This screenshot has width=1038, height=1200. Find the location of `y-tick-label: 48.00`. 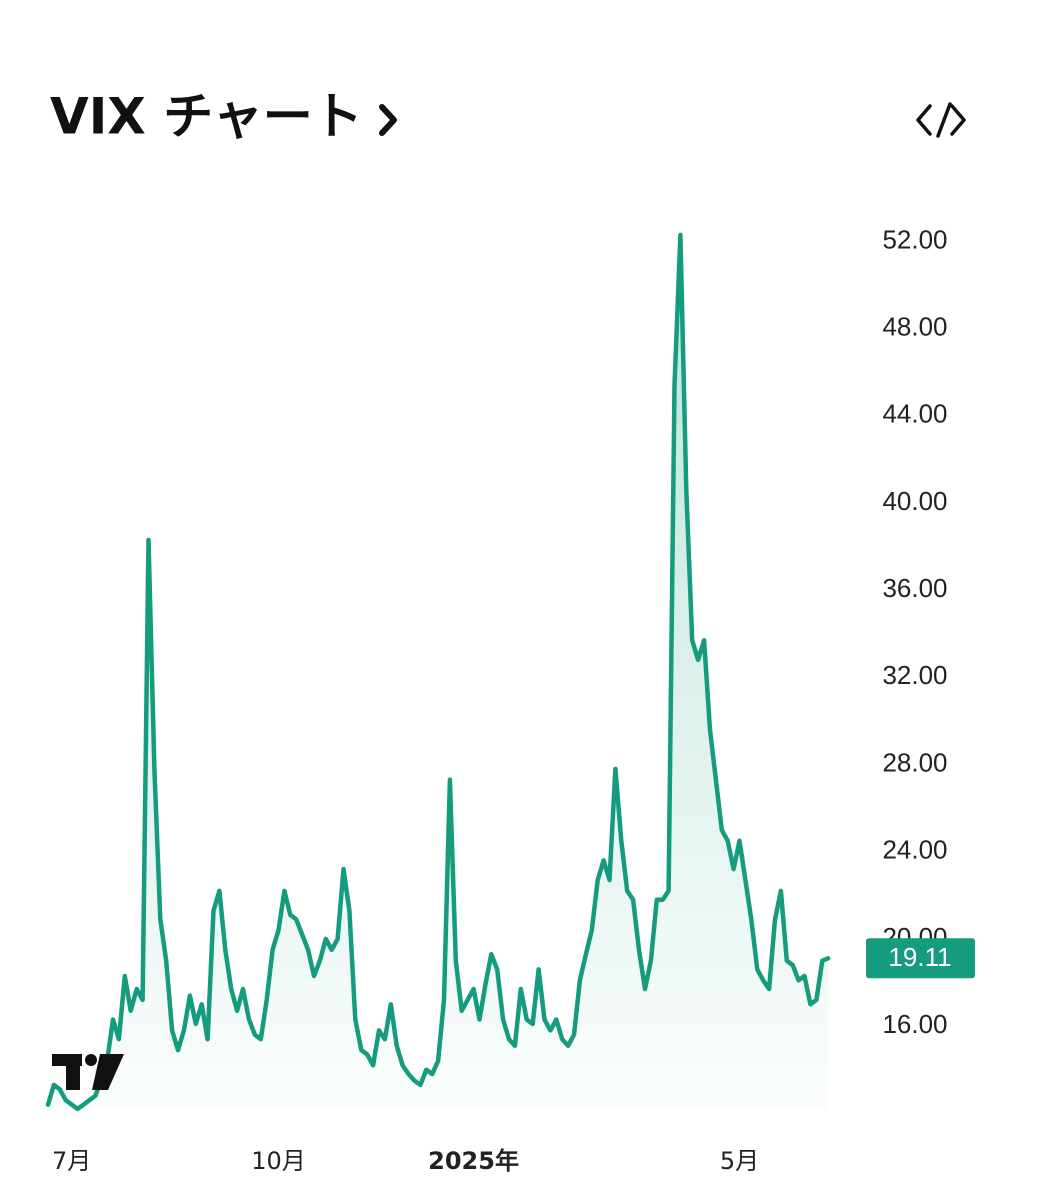

y-tick-label: 48.00 is located at coordinates (914, 326).